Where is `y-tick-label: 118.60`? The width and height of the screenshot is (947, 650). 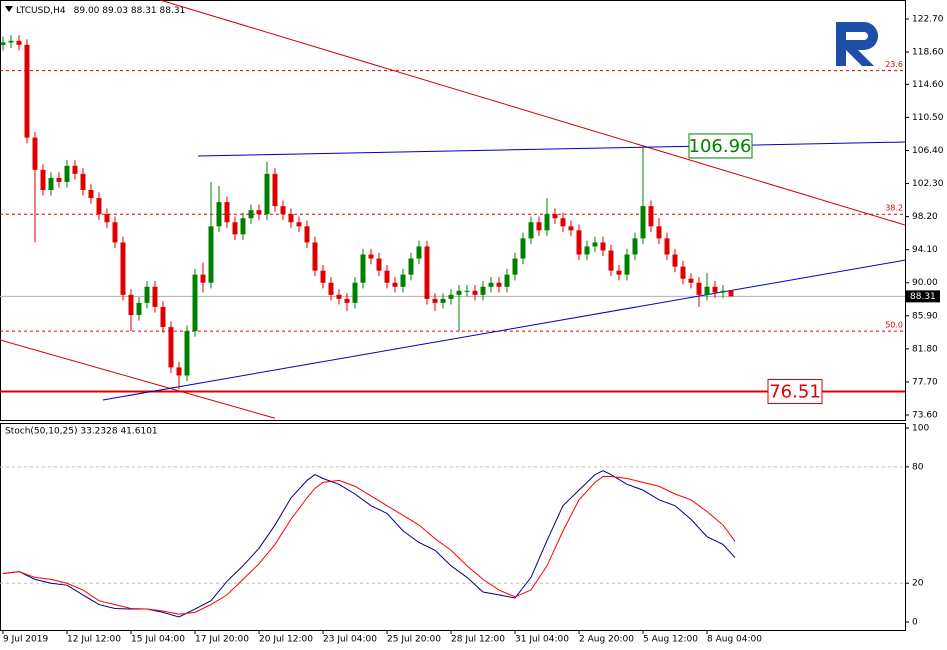 y-tick-label: 118.60 is located at coordinates (928, 53).